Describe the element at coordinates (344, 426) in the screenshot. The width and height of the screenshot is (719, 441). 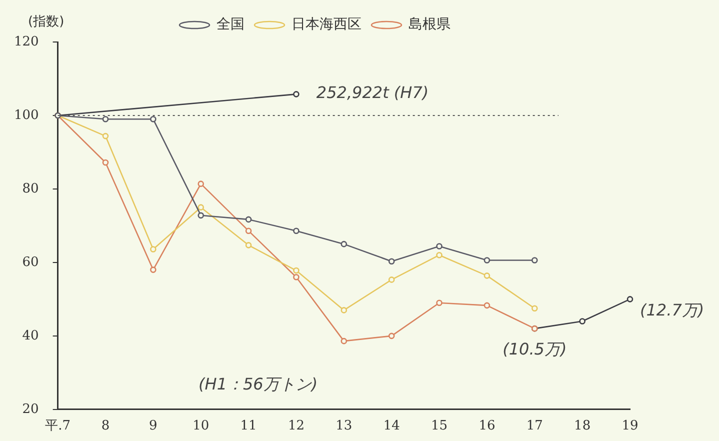
I see `x-tick-label: 13` at that location.